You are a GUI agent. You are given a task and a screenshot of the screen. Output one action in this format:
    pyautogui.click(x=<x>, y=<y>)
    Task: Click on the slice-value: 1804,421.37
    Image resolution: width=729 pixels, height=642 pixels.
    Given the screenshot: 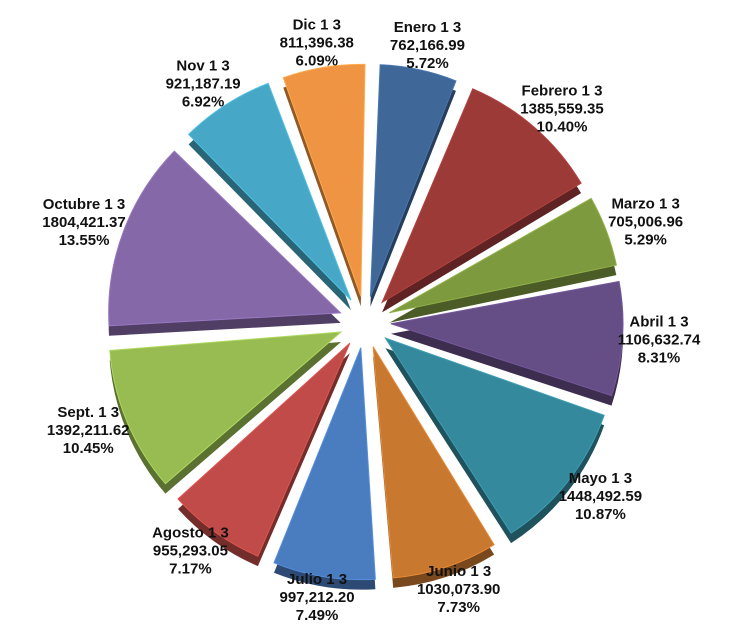 What is the action you would take?
    pyautogui.click(x=83, y=222)
    